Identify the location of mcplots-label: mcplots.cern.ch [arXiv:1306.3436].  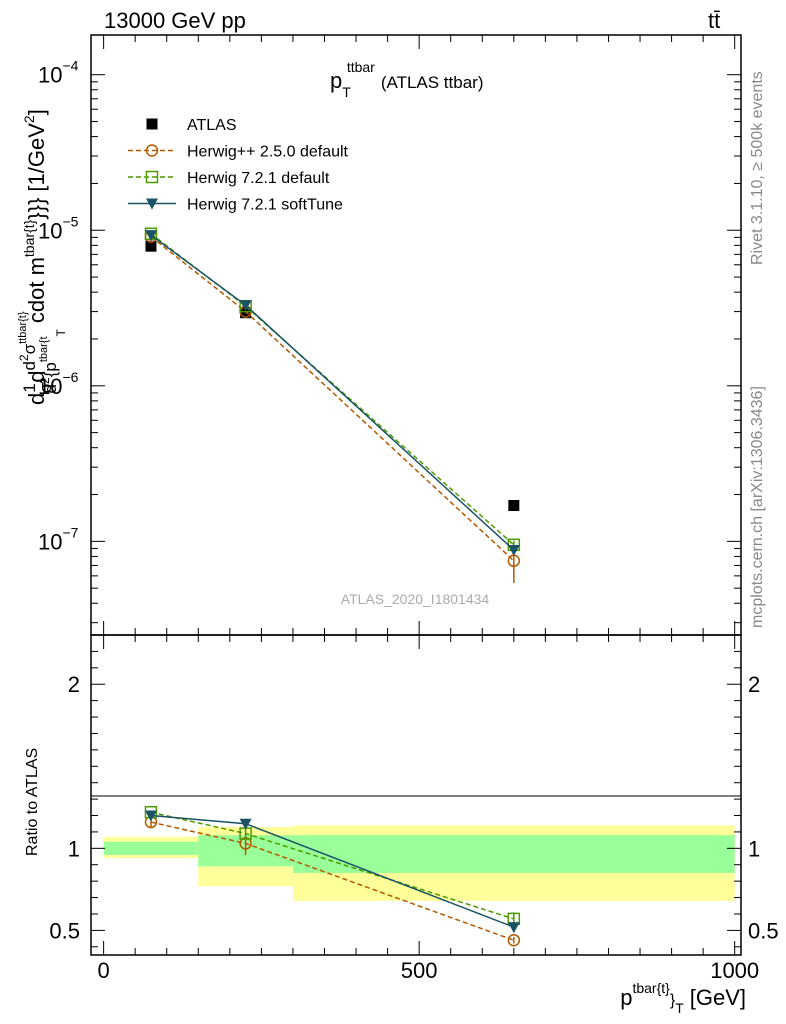
(757, 507).